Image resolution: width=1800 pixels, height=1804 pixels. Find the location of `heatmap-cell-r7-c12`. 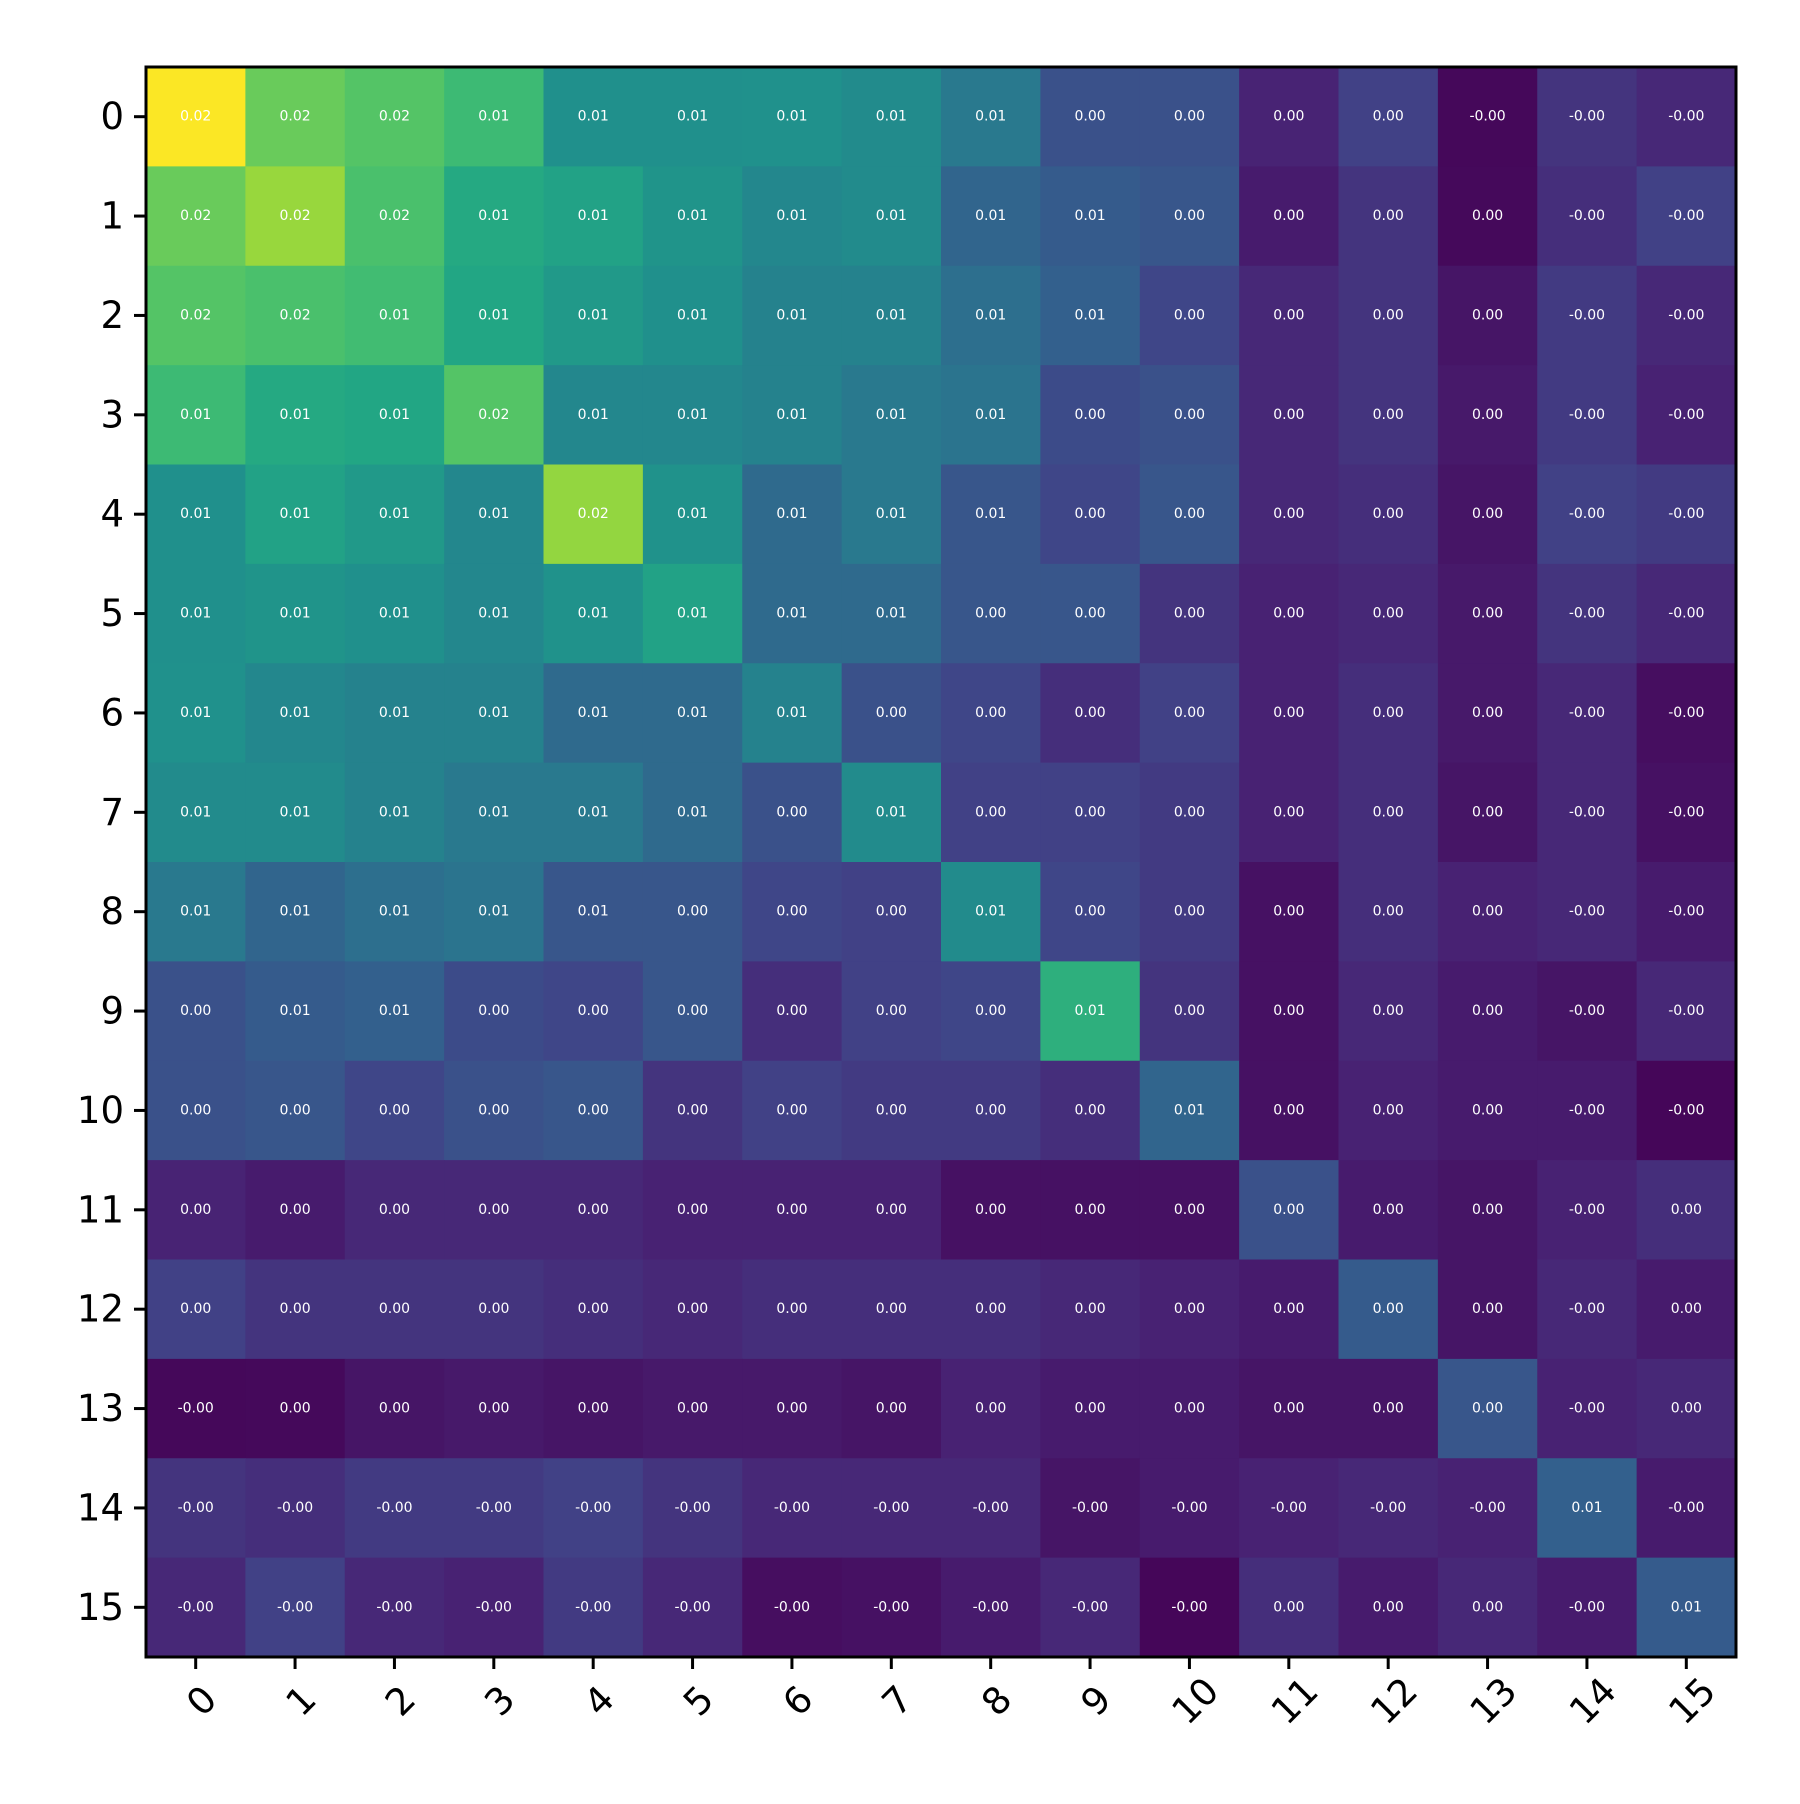

heatmap-cell-r7-c12 is located at coordinates (1388, 812).